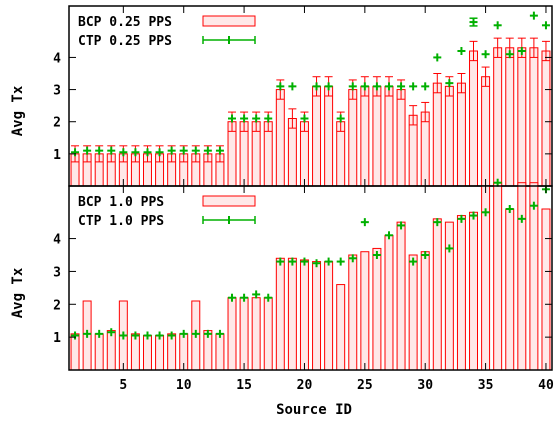  I want to click on y-axis-title: Avg Tx, so click(18, 292).